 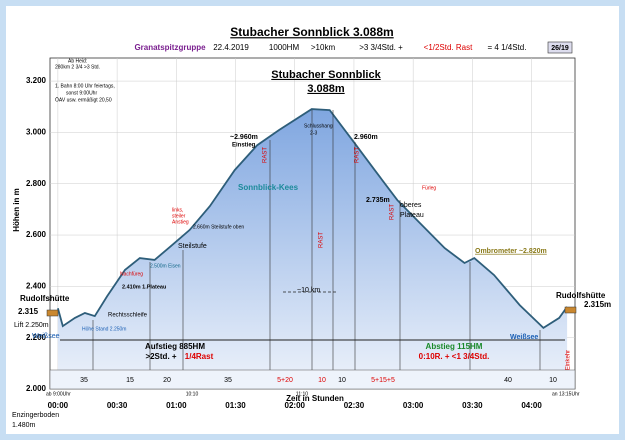 What do you see at coordinates (192, 394) in the screenshot?
I see `annotation: 10:10` at bounding box center [192, 394].